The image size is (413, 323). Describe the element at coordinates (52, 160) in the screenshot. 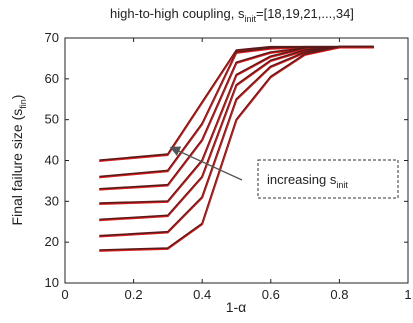

I see `y-tick-label: 40` at that location.